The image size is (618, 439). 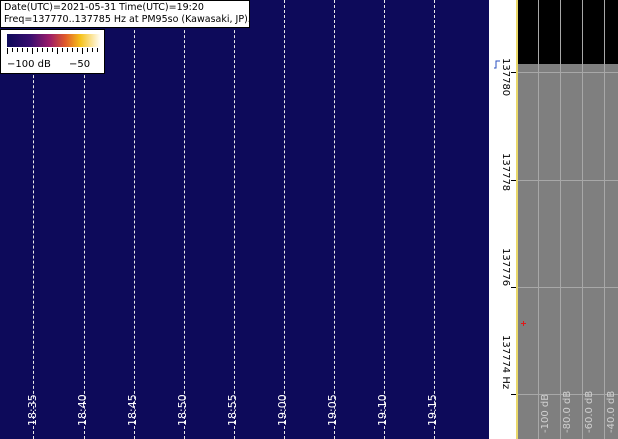 What do you see at coordinates (132, 410) in the screenshot?
I see `time-label: 18:45` at bounding box center [132, 410].